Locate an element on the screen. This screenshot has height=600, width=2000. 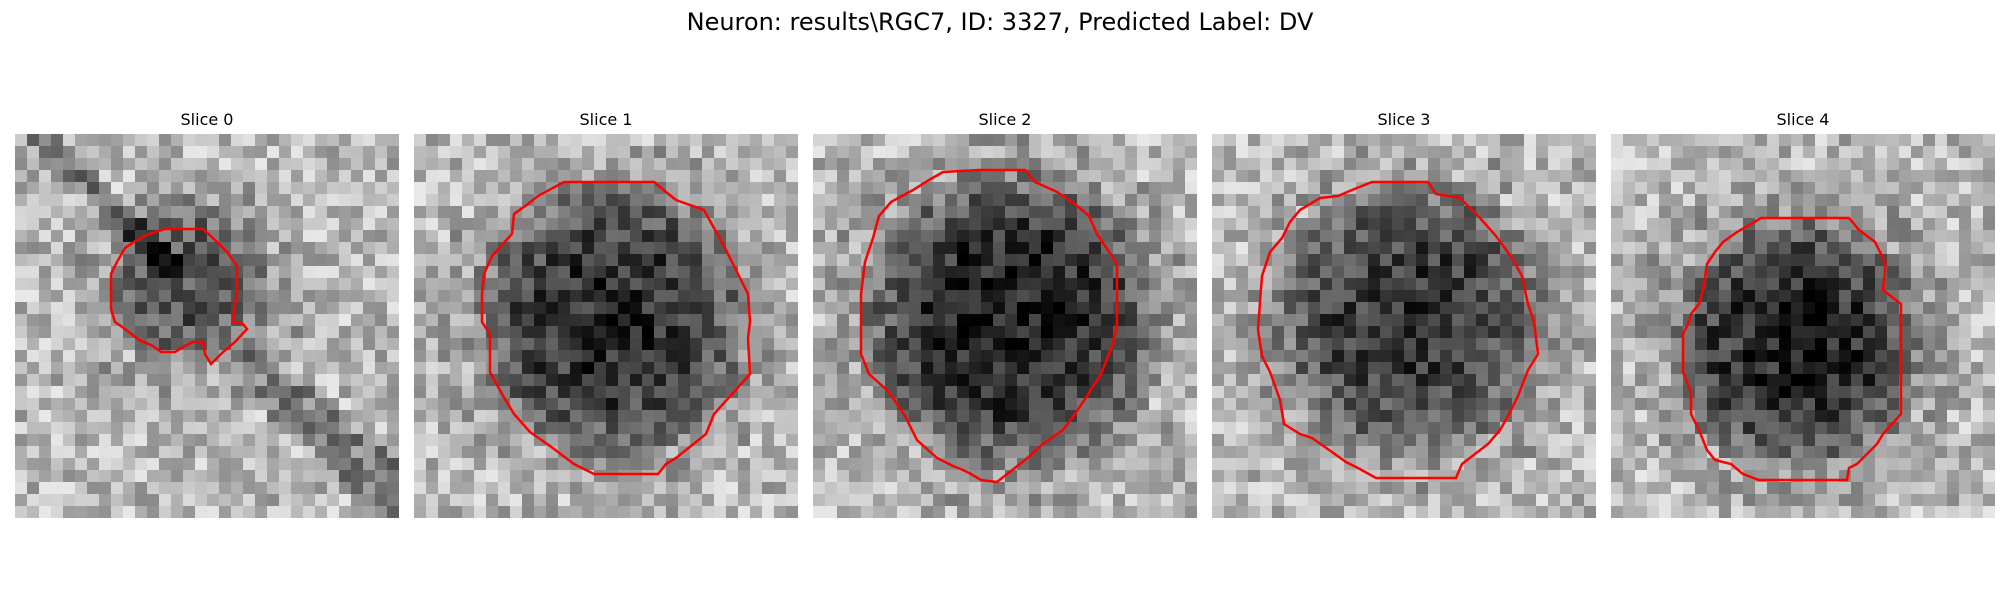
slice-title-0: Slice 0 is located at coordinates (207, 119).